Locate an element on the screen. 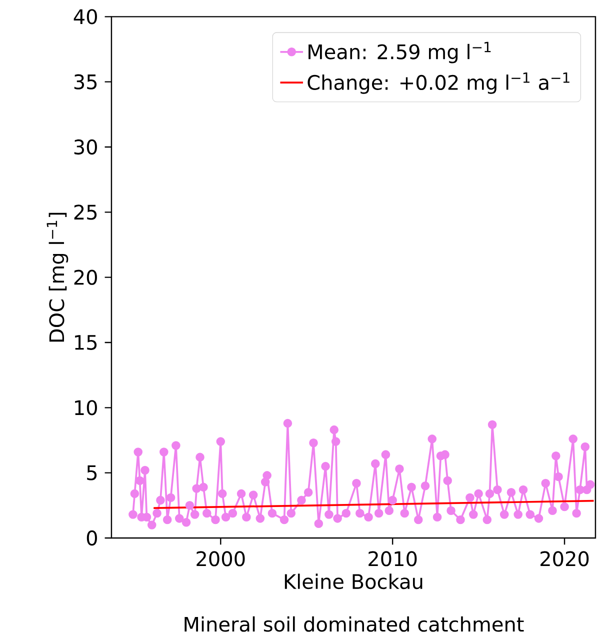 This screenshot has width=597, height=640. y-tick-label: 0 is located at coordinates (91, 538).